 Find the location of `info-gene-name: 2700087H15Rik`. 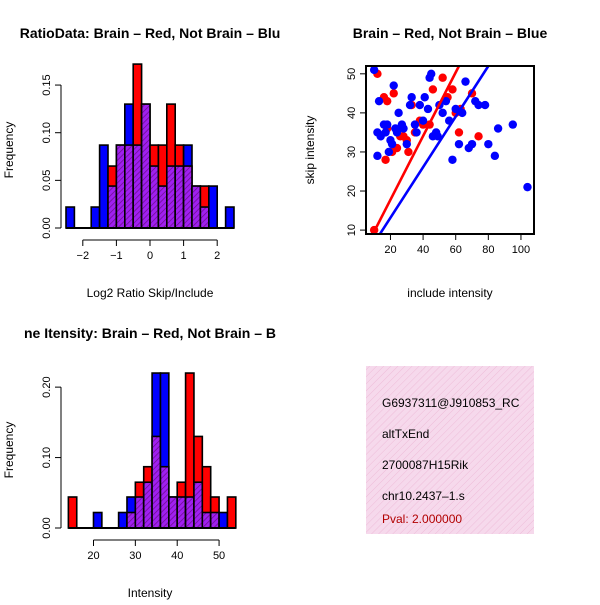

info-gene-name: 2700087H15Rik is located at coordinates (425, 465).